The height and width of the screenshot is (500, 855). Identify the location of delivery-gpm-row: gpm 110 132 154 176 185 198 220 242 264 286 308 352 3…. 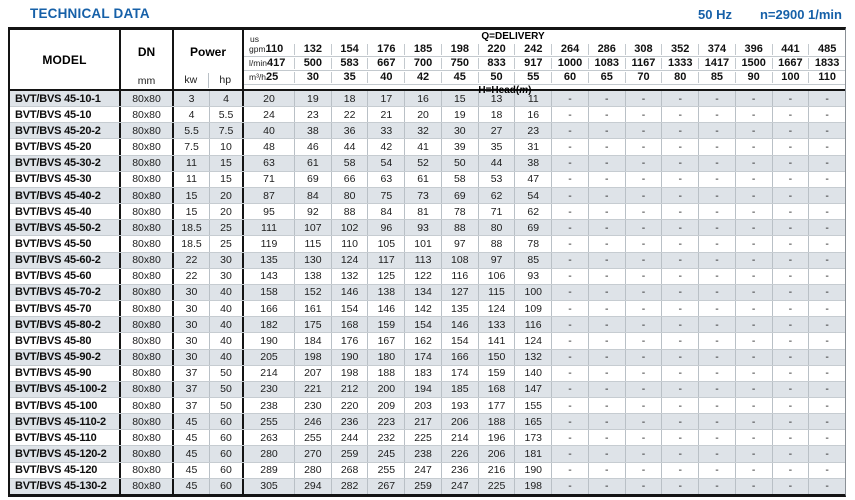
(544, 49).